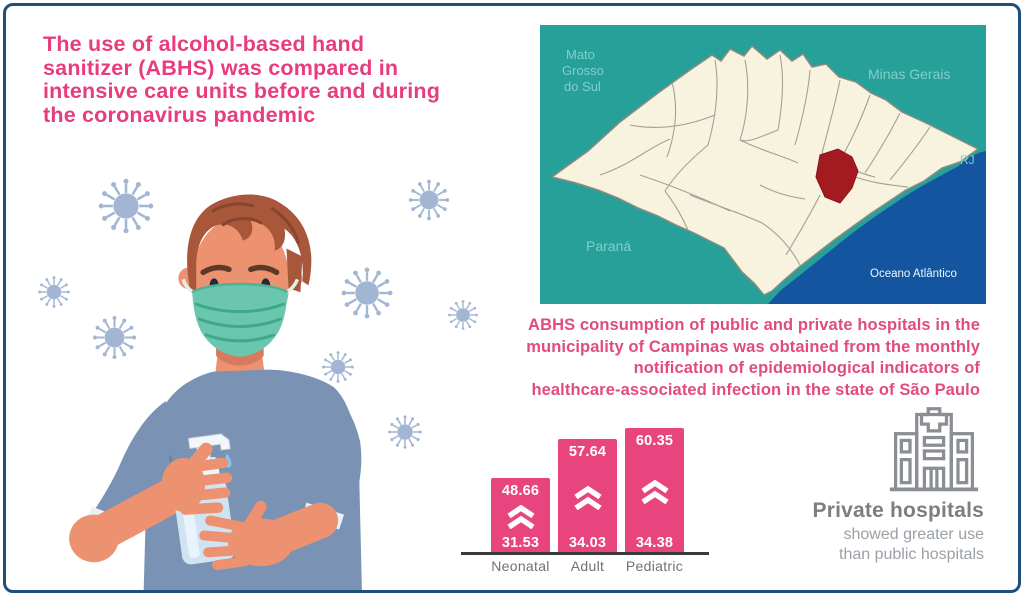 This screenshot has width=1024, height=596. What do you see at coordinates (587, 452) in the screenshot?
I see `bar-top-value: 57.64` at bounding box center [587, 452].